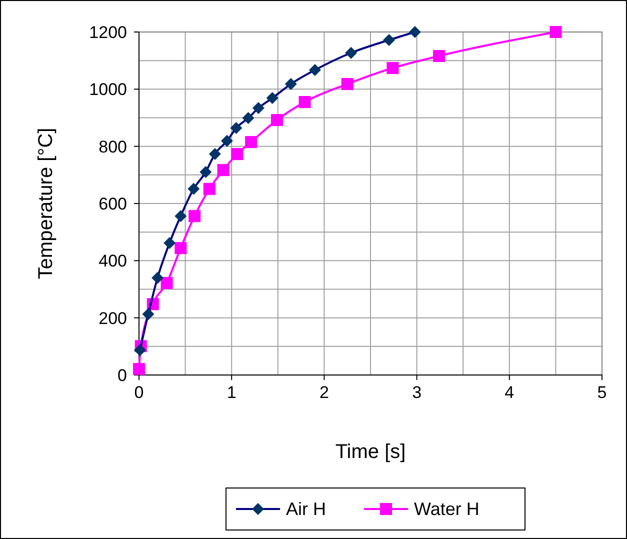  What do you see at coordinates (306, 509) in the screenshot?
I see `legend-label: Air H` at bounding box center [306, 509].